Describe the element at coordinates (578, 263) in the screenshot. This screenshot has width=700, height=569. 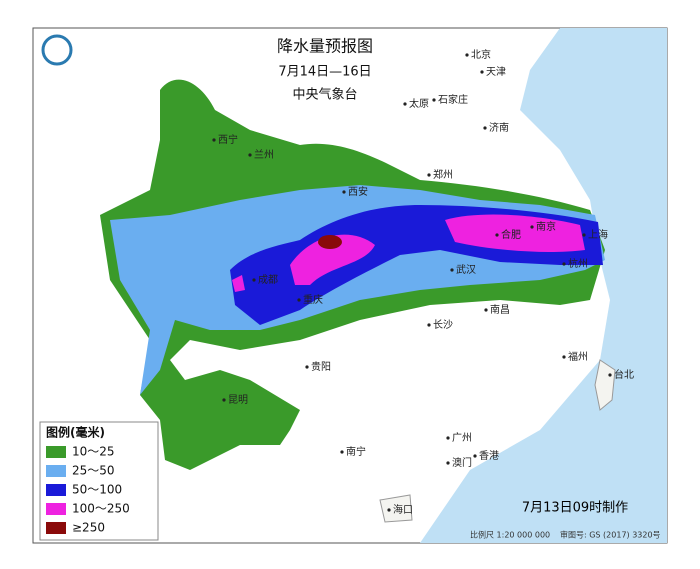
I see `city-label: 杭州` at that location.